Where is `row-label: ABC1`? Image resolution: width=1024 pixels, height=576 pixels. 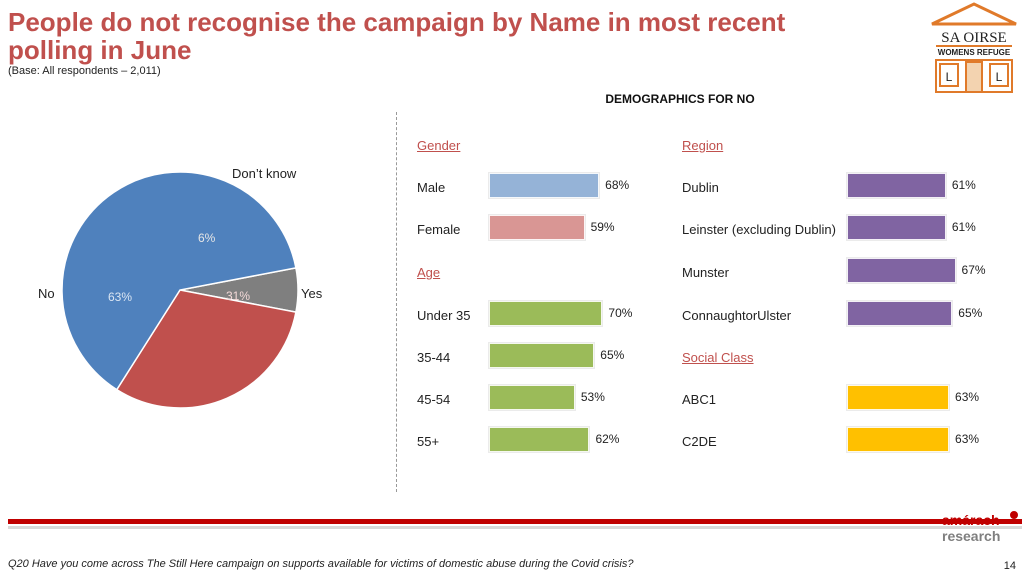 row-label: ABC1 is located at coordinates (699, 399).